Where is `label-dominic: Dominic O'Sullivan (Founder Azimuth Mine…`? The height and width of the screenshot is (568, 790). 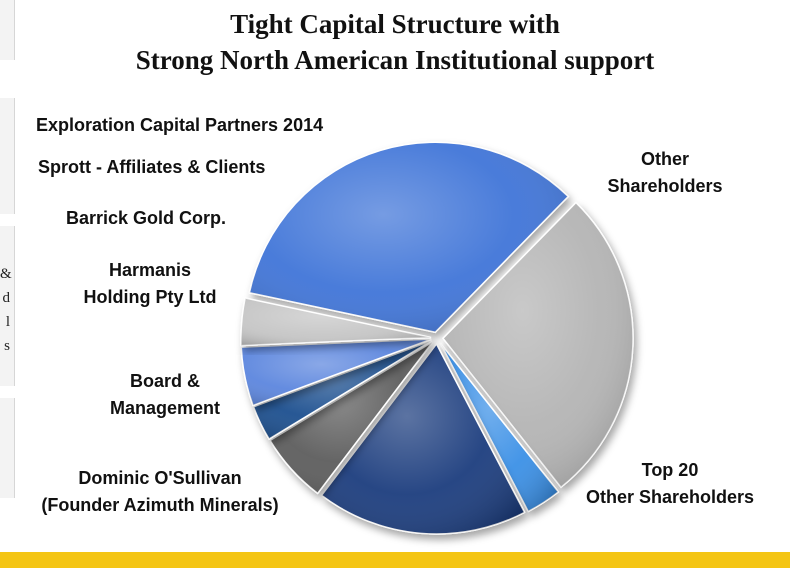
label-dominic: Dominic O'Sullivan (Founder Azimuth Mine… is located at coordinates (160, 492).